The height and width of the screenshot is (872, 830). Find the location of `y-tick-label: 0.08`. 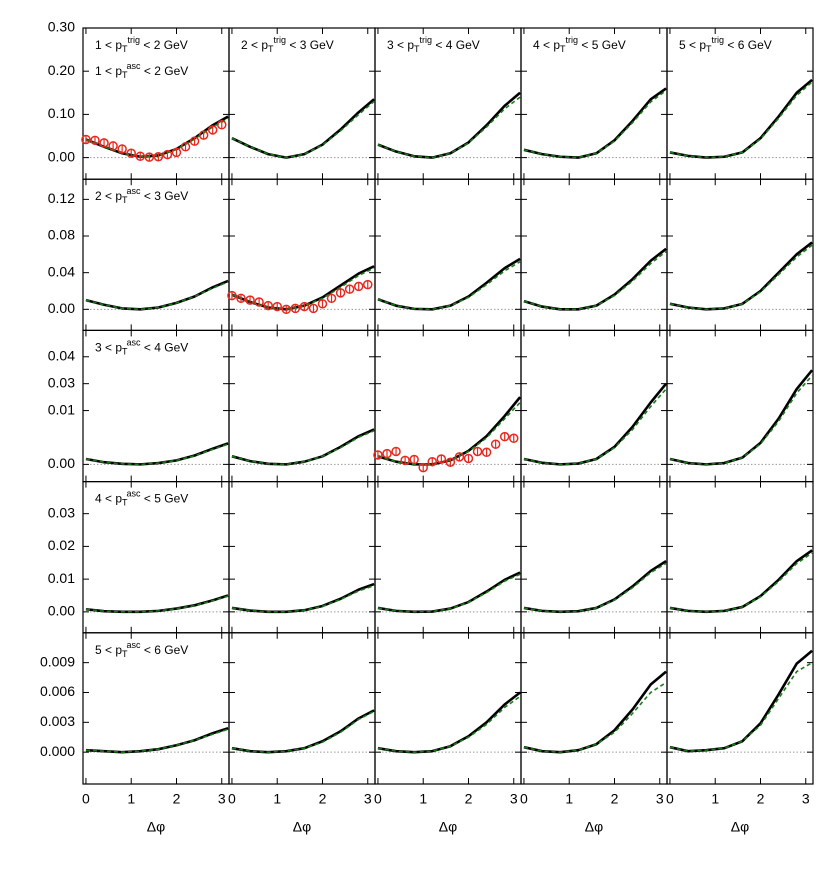

y-tick-label: 0.08 is located at coordinates (61, 235).